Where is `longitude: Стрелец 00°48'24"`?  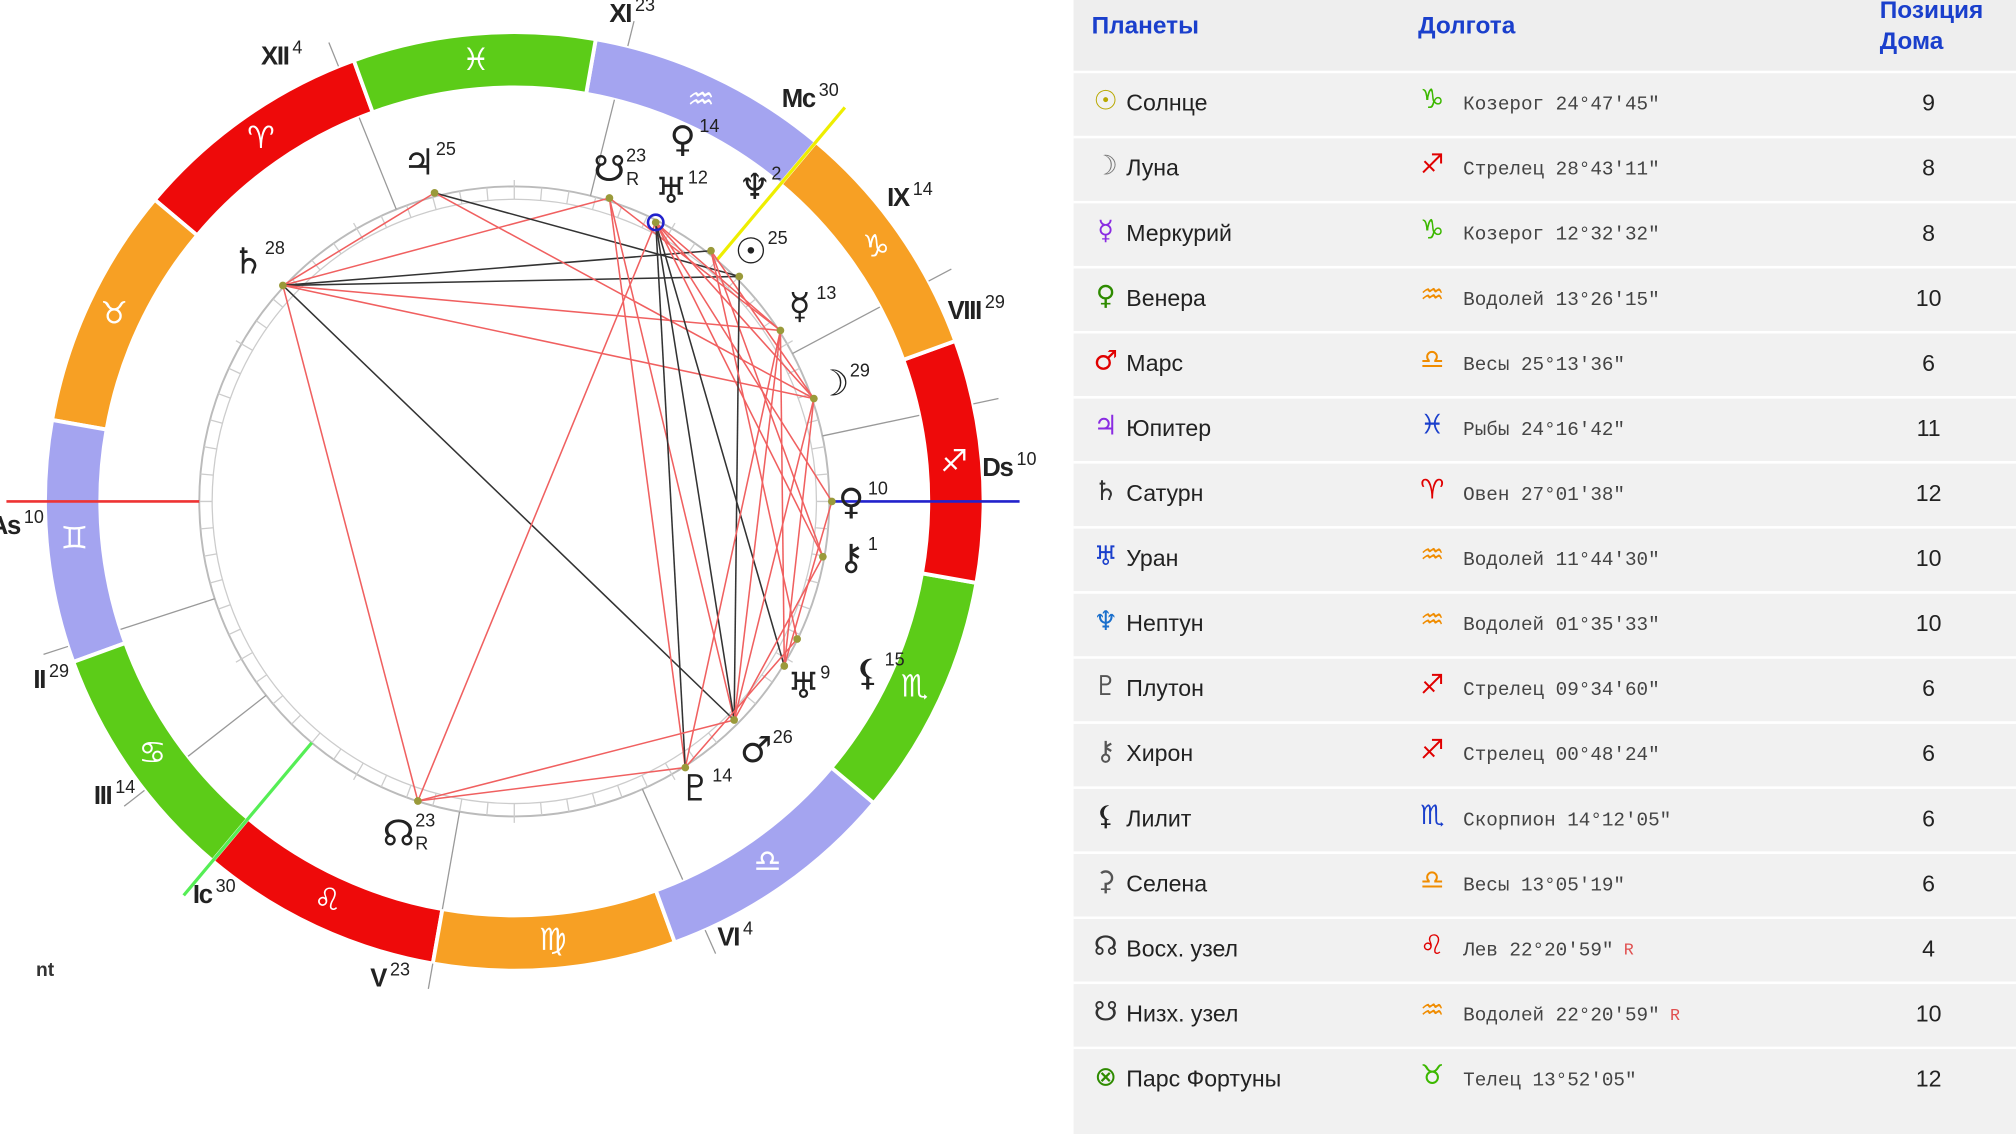
longitude: Стрелец 00°48'24" is located at coordinates (1561, 755).